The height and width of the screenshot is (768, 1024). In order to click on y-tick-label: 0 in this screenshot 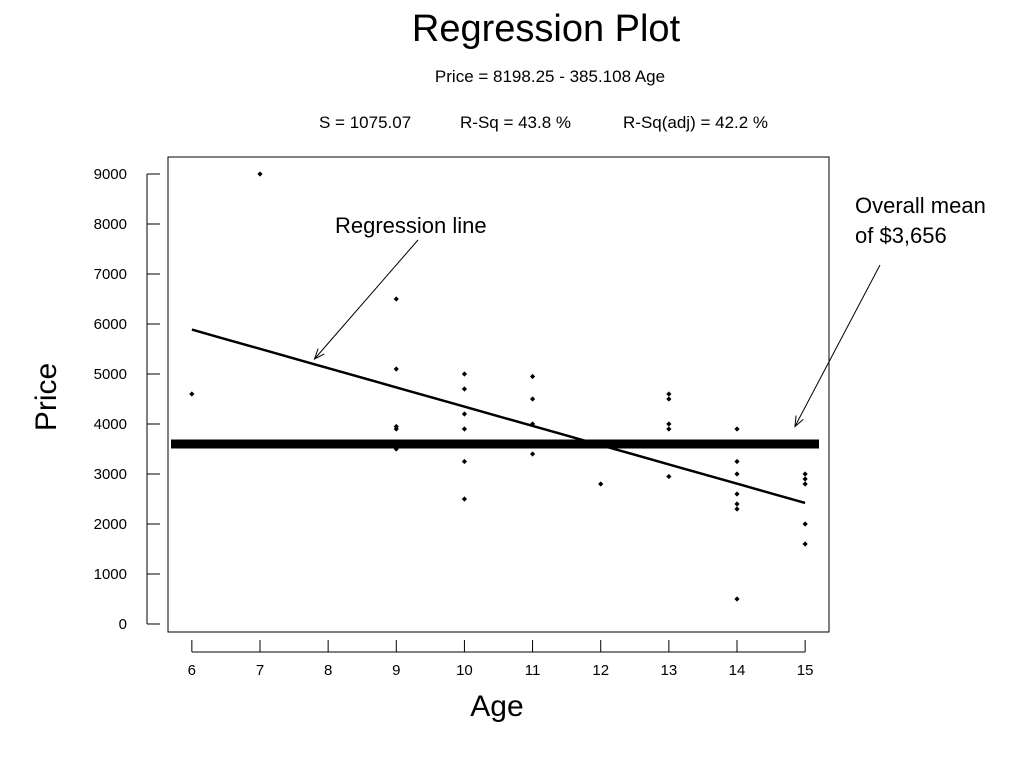, I will do `click(123, 624)`.